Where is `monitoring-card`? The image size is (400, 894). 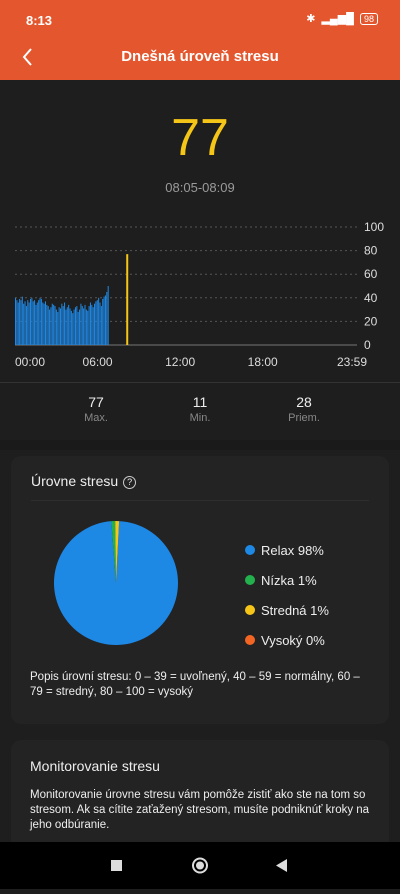 monitoring-card is located at coordinates (200, 795).